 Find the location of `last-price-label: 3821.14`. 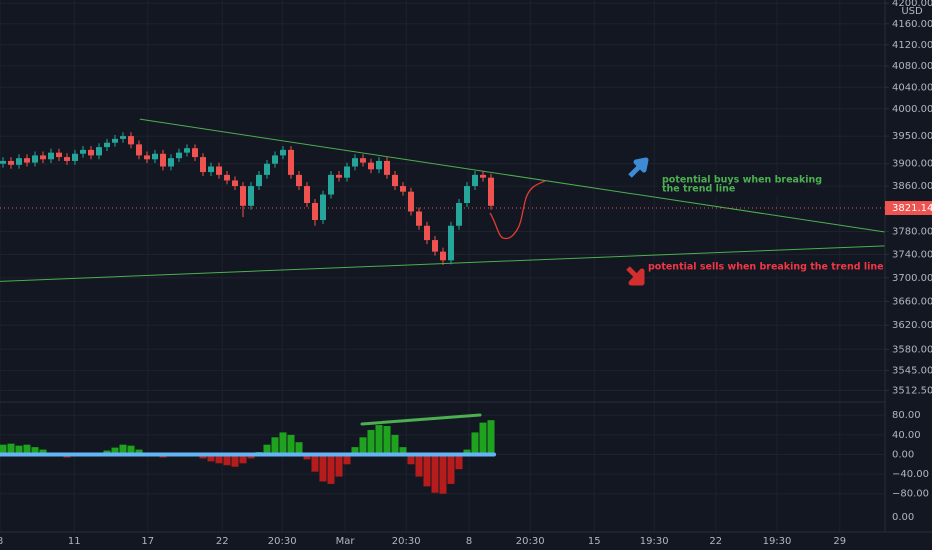

last-price-label: 3821.14 is located at coordinates (912, 208).